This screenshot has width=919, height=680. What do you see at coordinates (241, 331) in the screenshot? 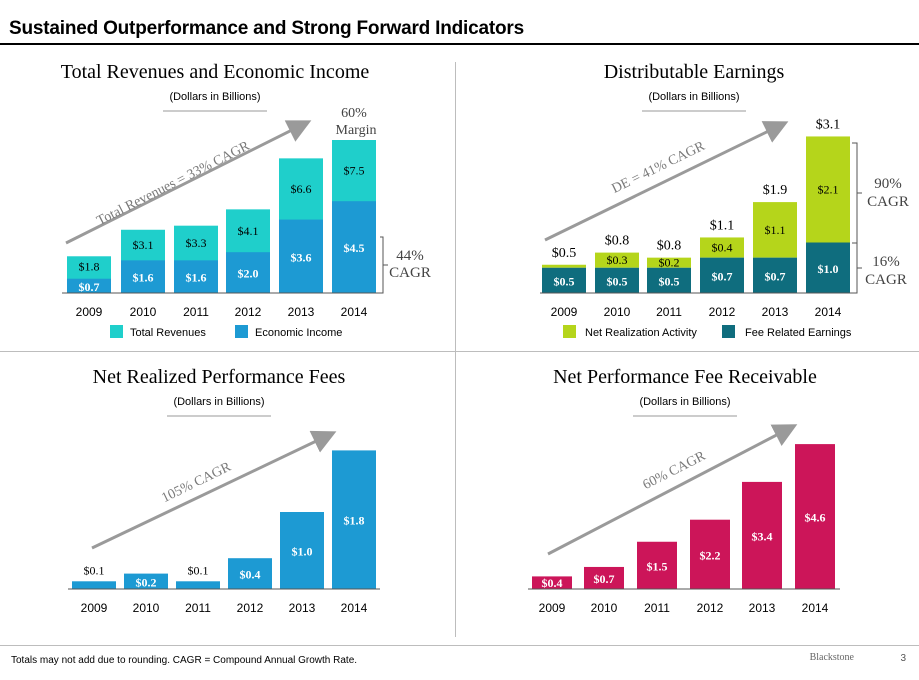
I see `legend-swatch-economic-income` at bounding box center [241, 331].